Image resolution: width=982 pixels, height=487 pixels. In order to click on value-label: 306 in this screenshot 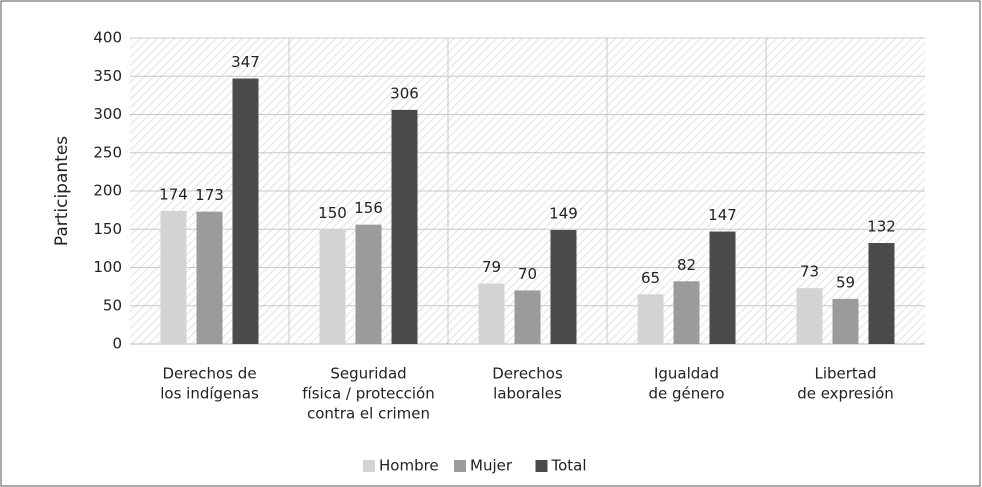, I will do `click(404, 93)`.